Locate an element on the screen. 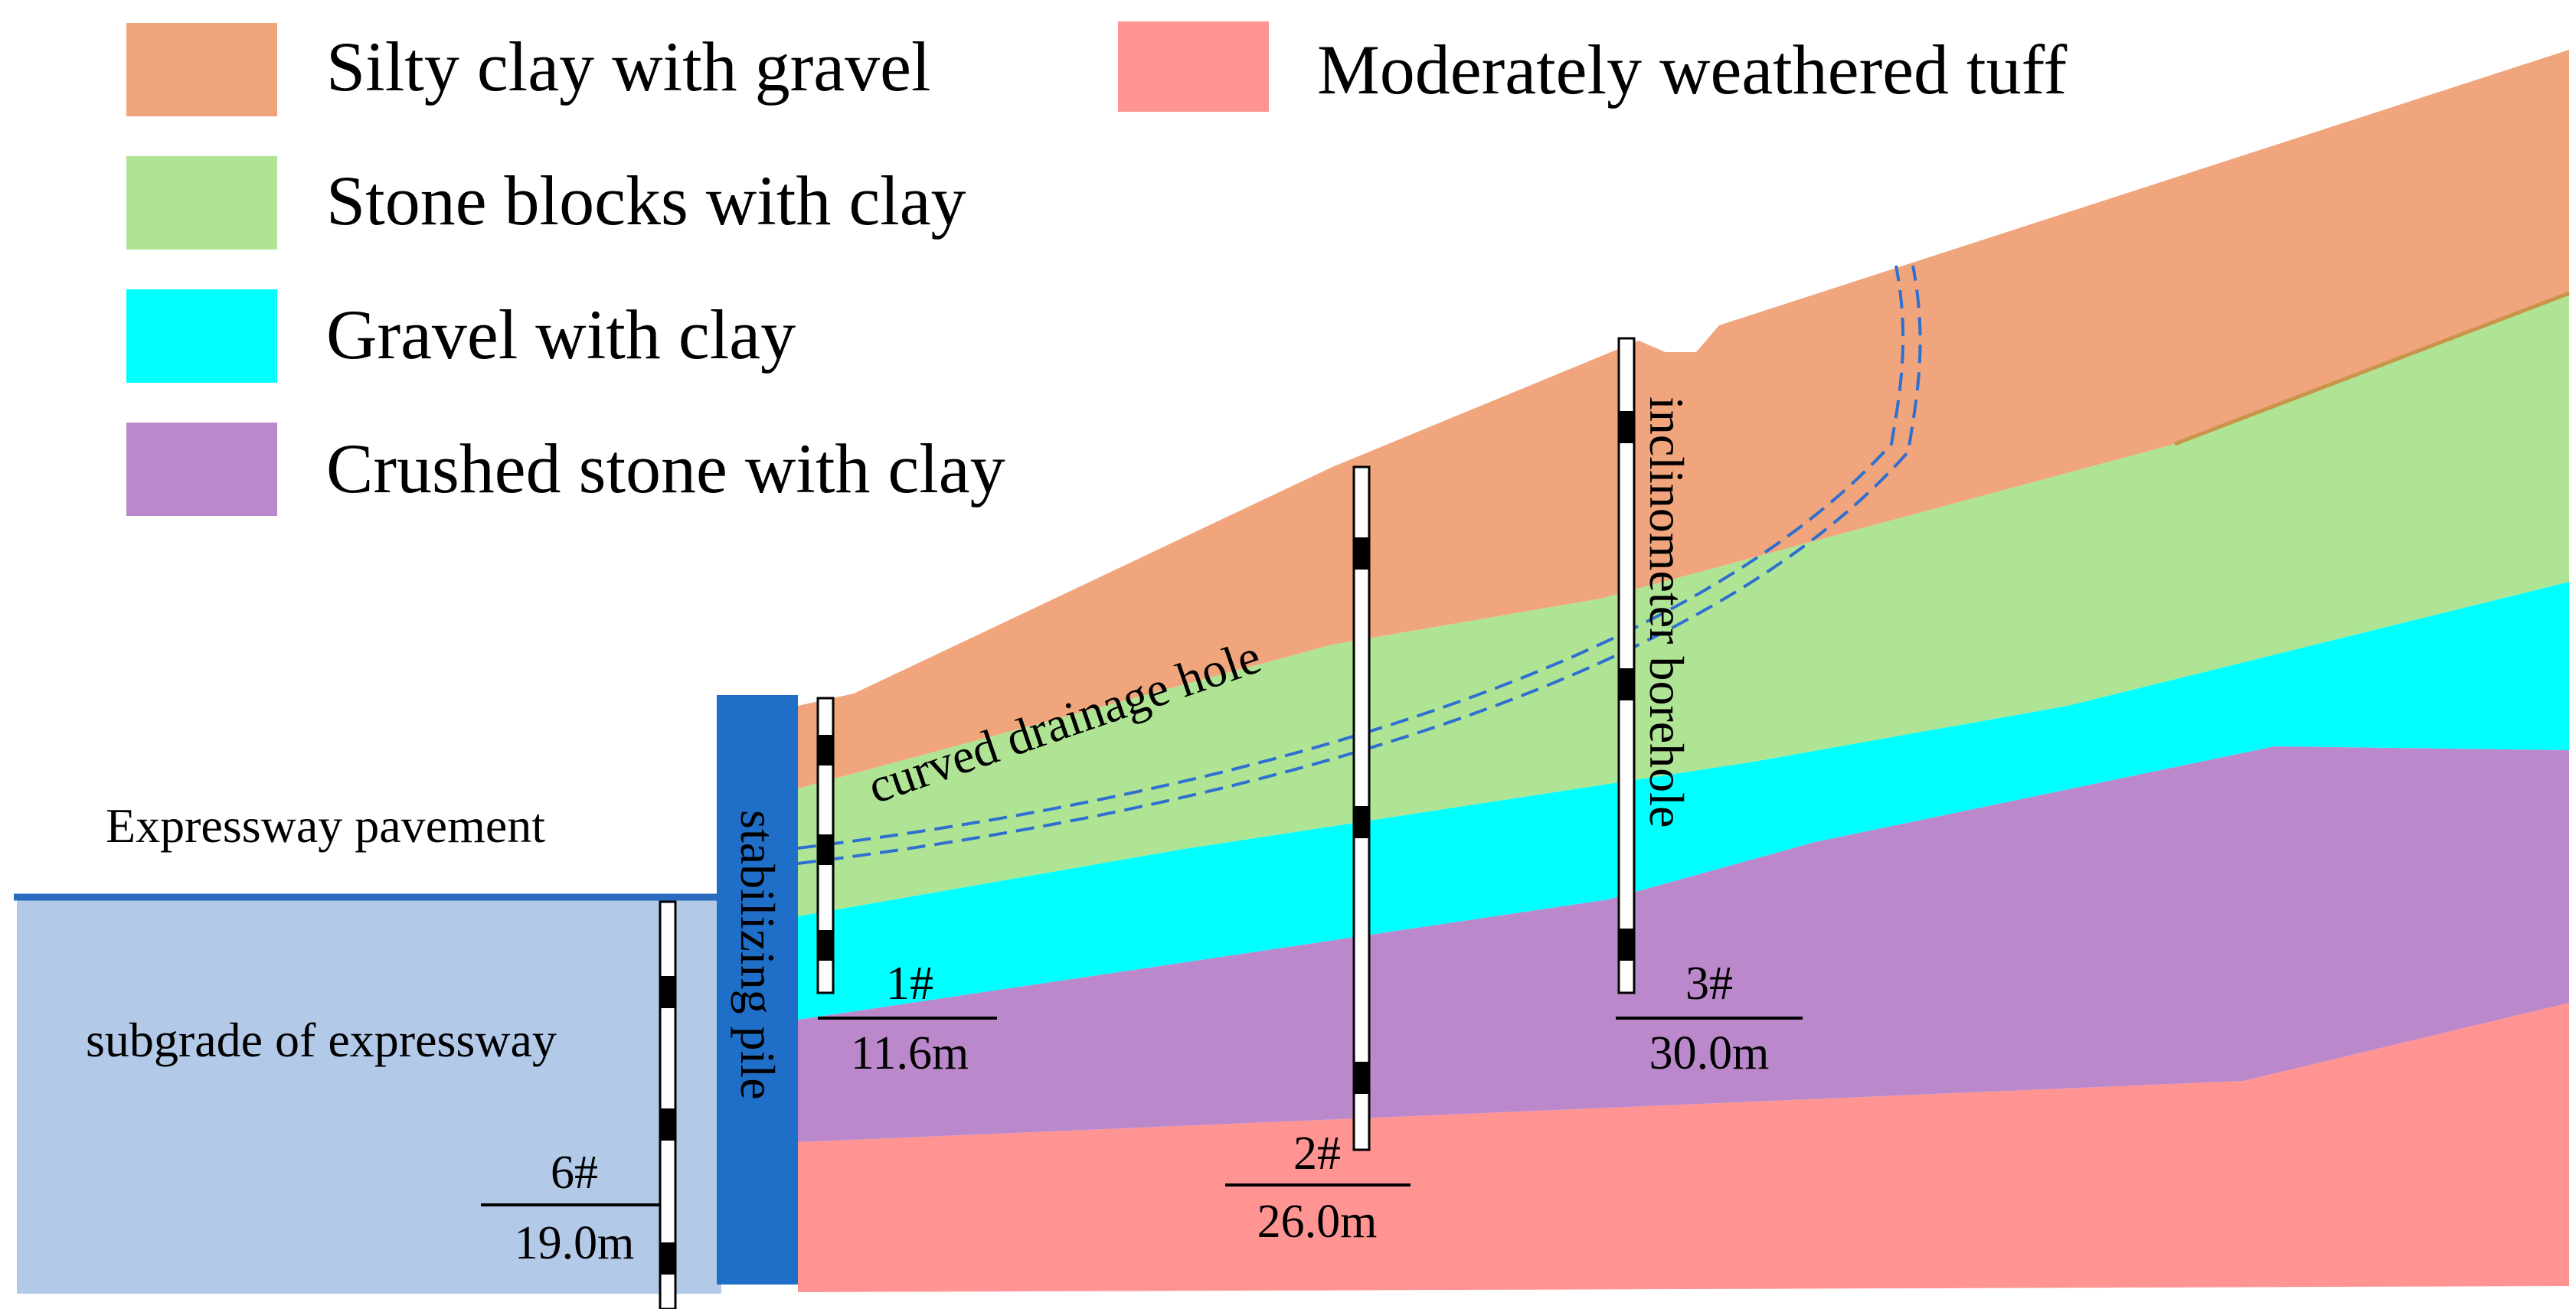 The width and height of the screenshot is (2576, 1309). subgrade-area is located at coordinates (369, 1095).